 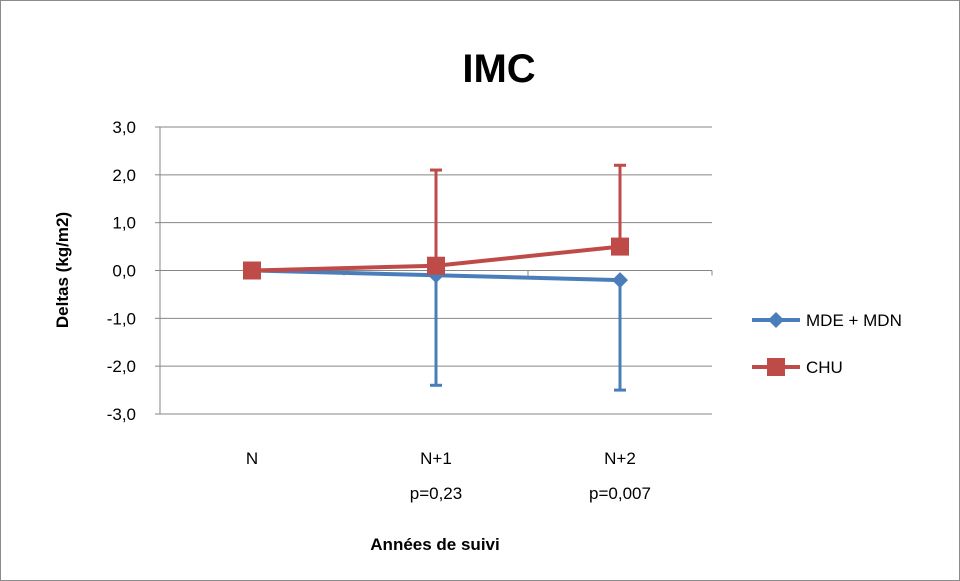 What do you see at coordinates (62, 270) in the screenshot?
I see `y-axis-label: Deltas (kg/m2)` at bounding box center [62, 270].